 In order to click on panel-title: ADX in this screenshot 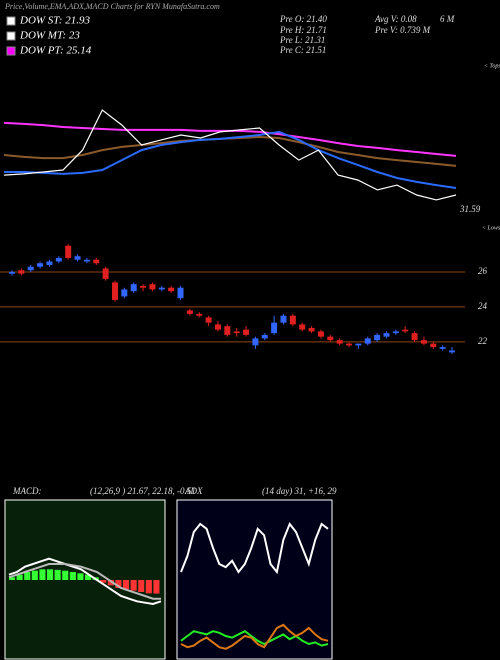, I will do `click(193, 491)`.